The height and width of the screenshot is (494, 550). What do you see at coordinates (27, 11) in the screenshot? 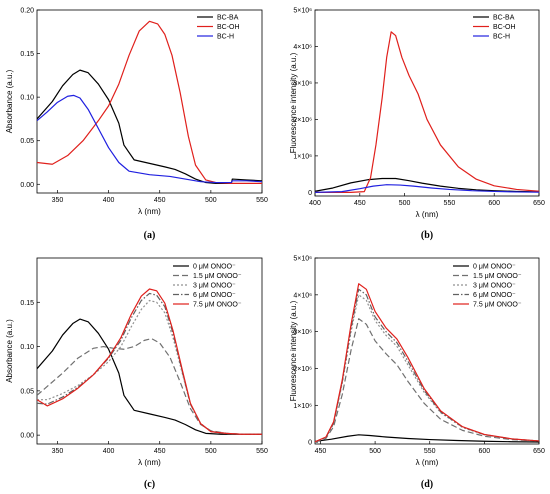
I see `y-tick-label: 0.20` at bounding box center [27, 11].